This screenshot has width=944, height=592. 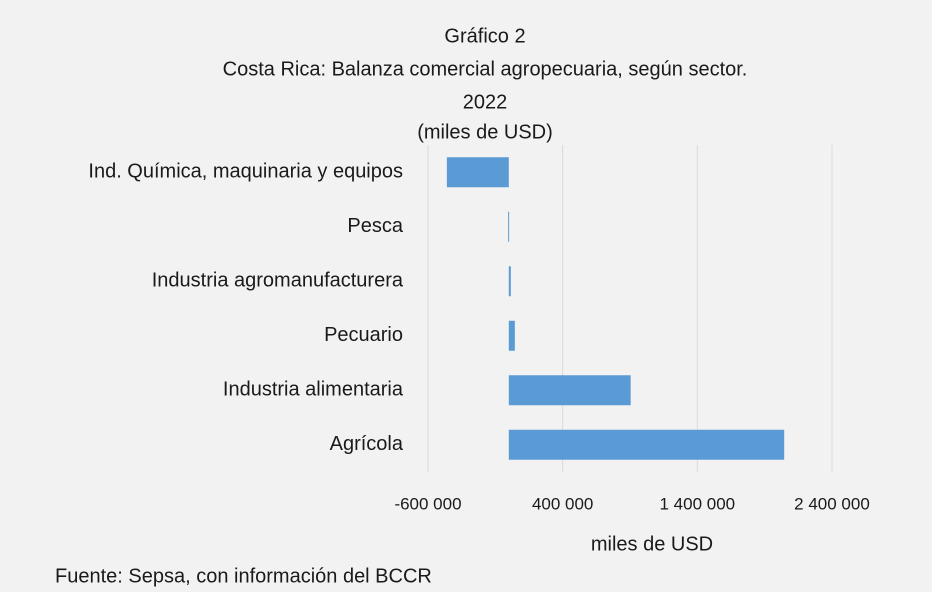 I want to click on y-tick-label: Industria alimentaria, so click(x=313, y=390).